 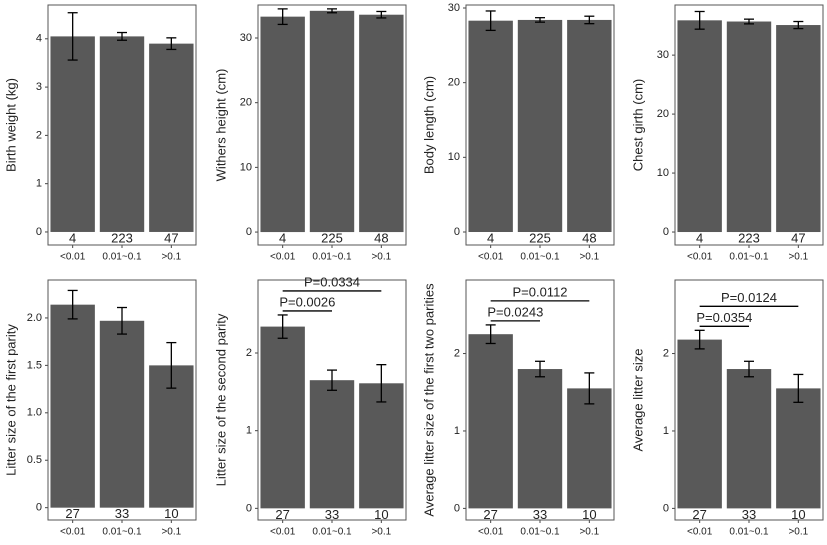 I want to click on y-tick-label: 1.5, so click(x=34, y=365).